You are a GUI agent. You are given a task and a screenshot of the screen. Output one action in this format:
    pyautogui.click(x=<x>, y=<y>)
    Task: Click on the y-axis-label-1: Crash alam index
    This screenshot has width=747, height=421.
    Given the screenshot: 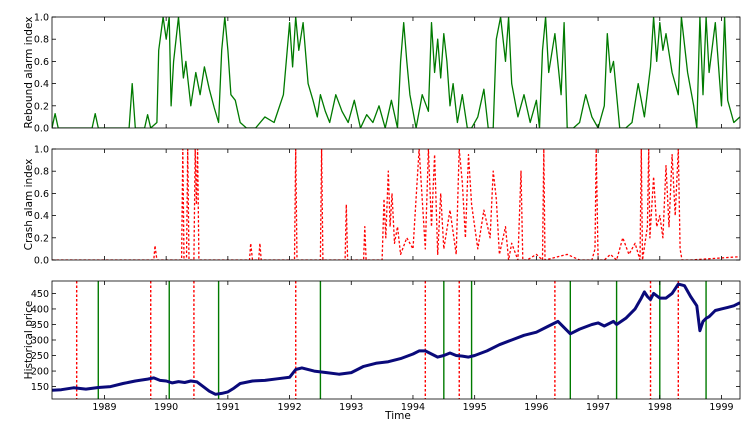 What is the action you would take?
    pyautogui.click(x=29, y=205)
    